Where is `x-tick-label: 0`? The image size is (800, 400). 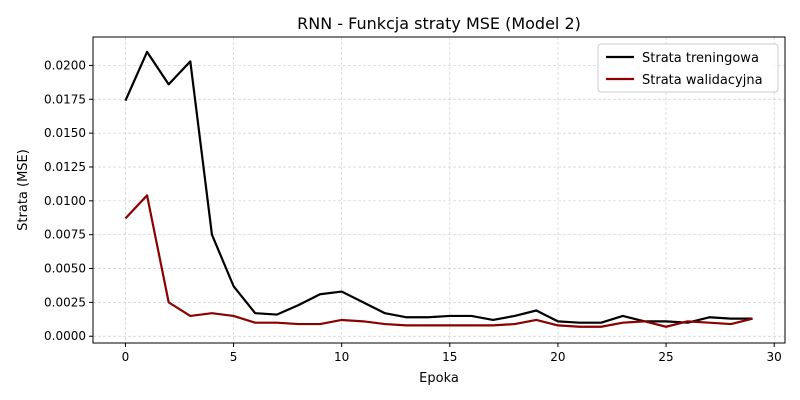 x-tick-label: 0 is located at coordinates (126, 357).